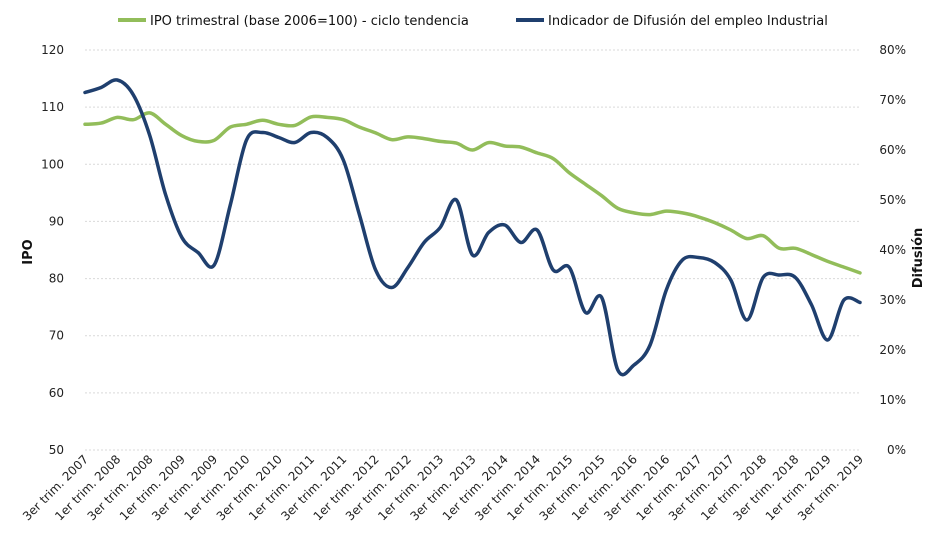 This screenshot has height=542, width=946. I want to click on y-right-tick-label: 40%, so click(892, 250).